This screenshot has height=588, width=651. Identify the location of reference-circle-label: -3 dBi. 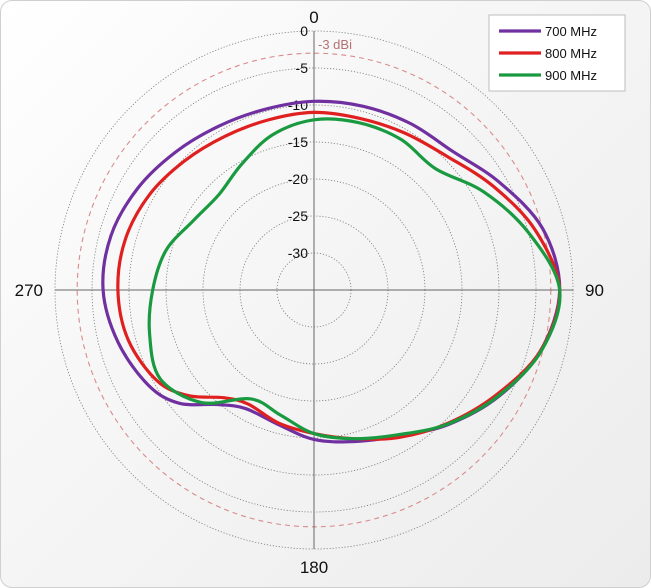
(335, 44).